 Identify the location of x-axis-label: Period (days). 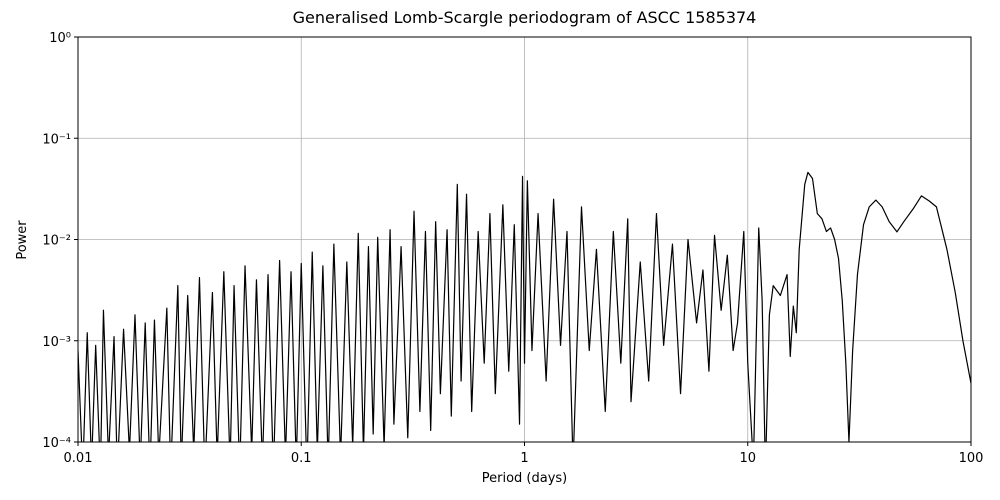
(525, 478).